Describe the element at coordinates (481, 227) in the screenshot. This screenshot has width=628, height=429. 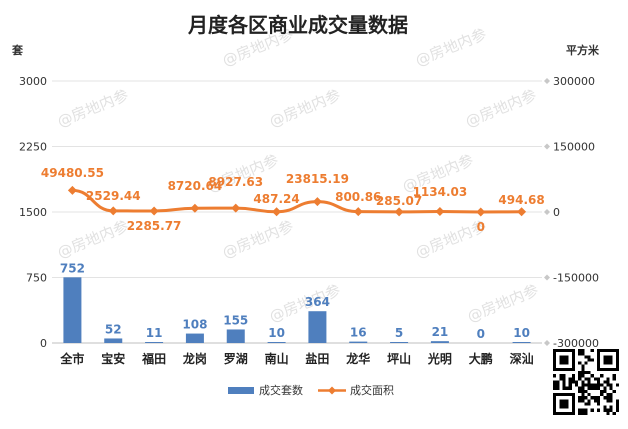
I see `line-data-label: 0` at that location.